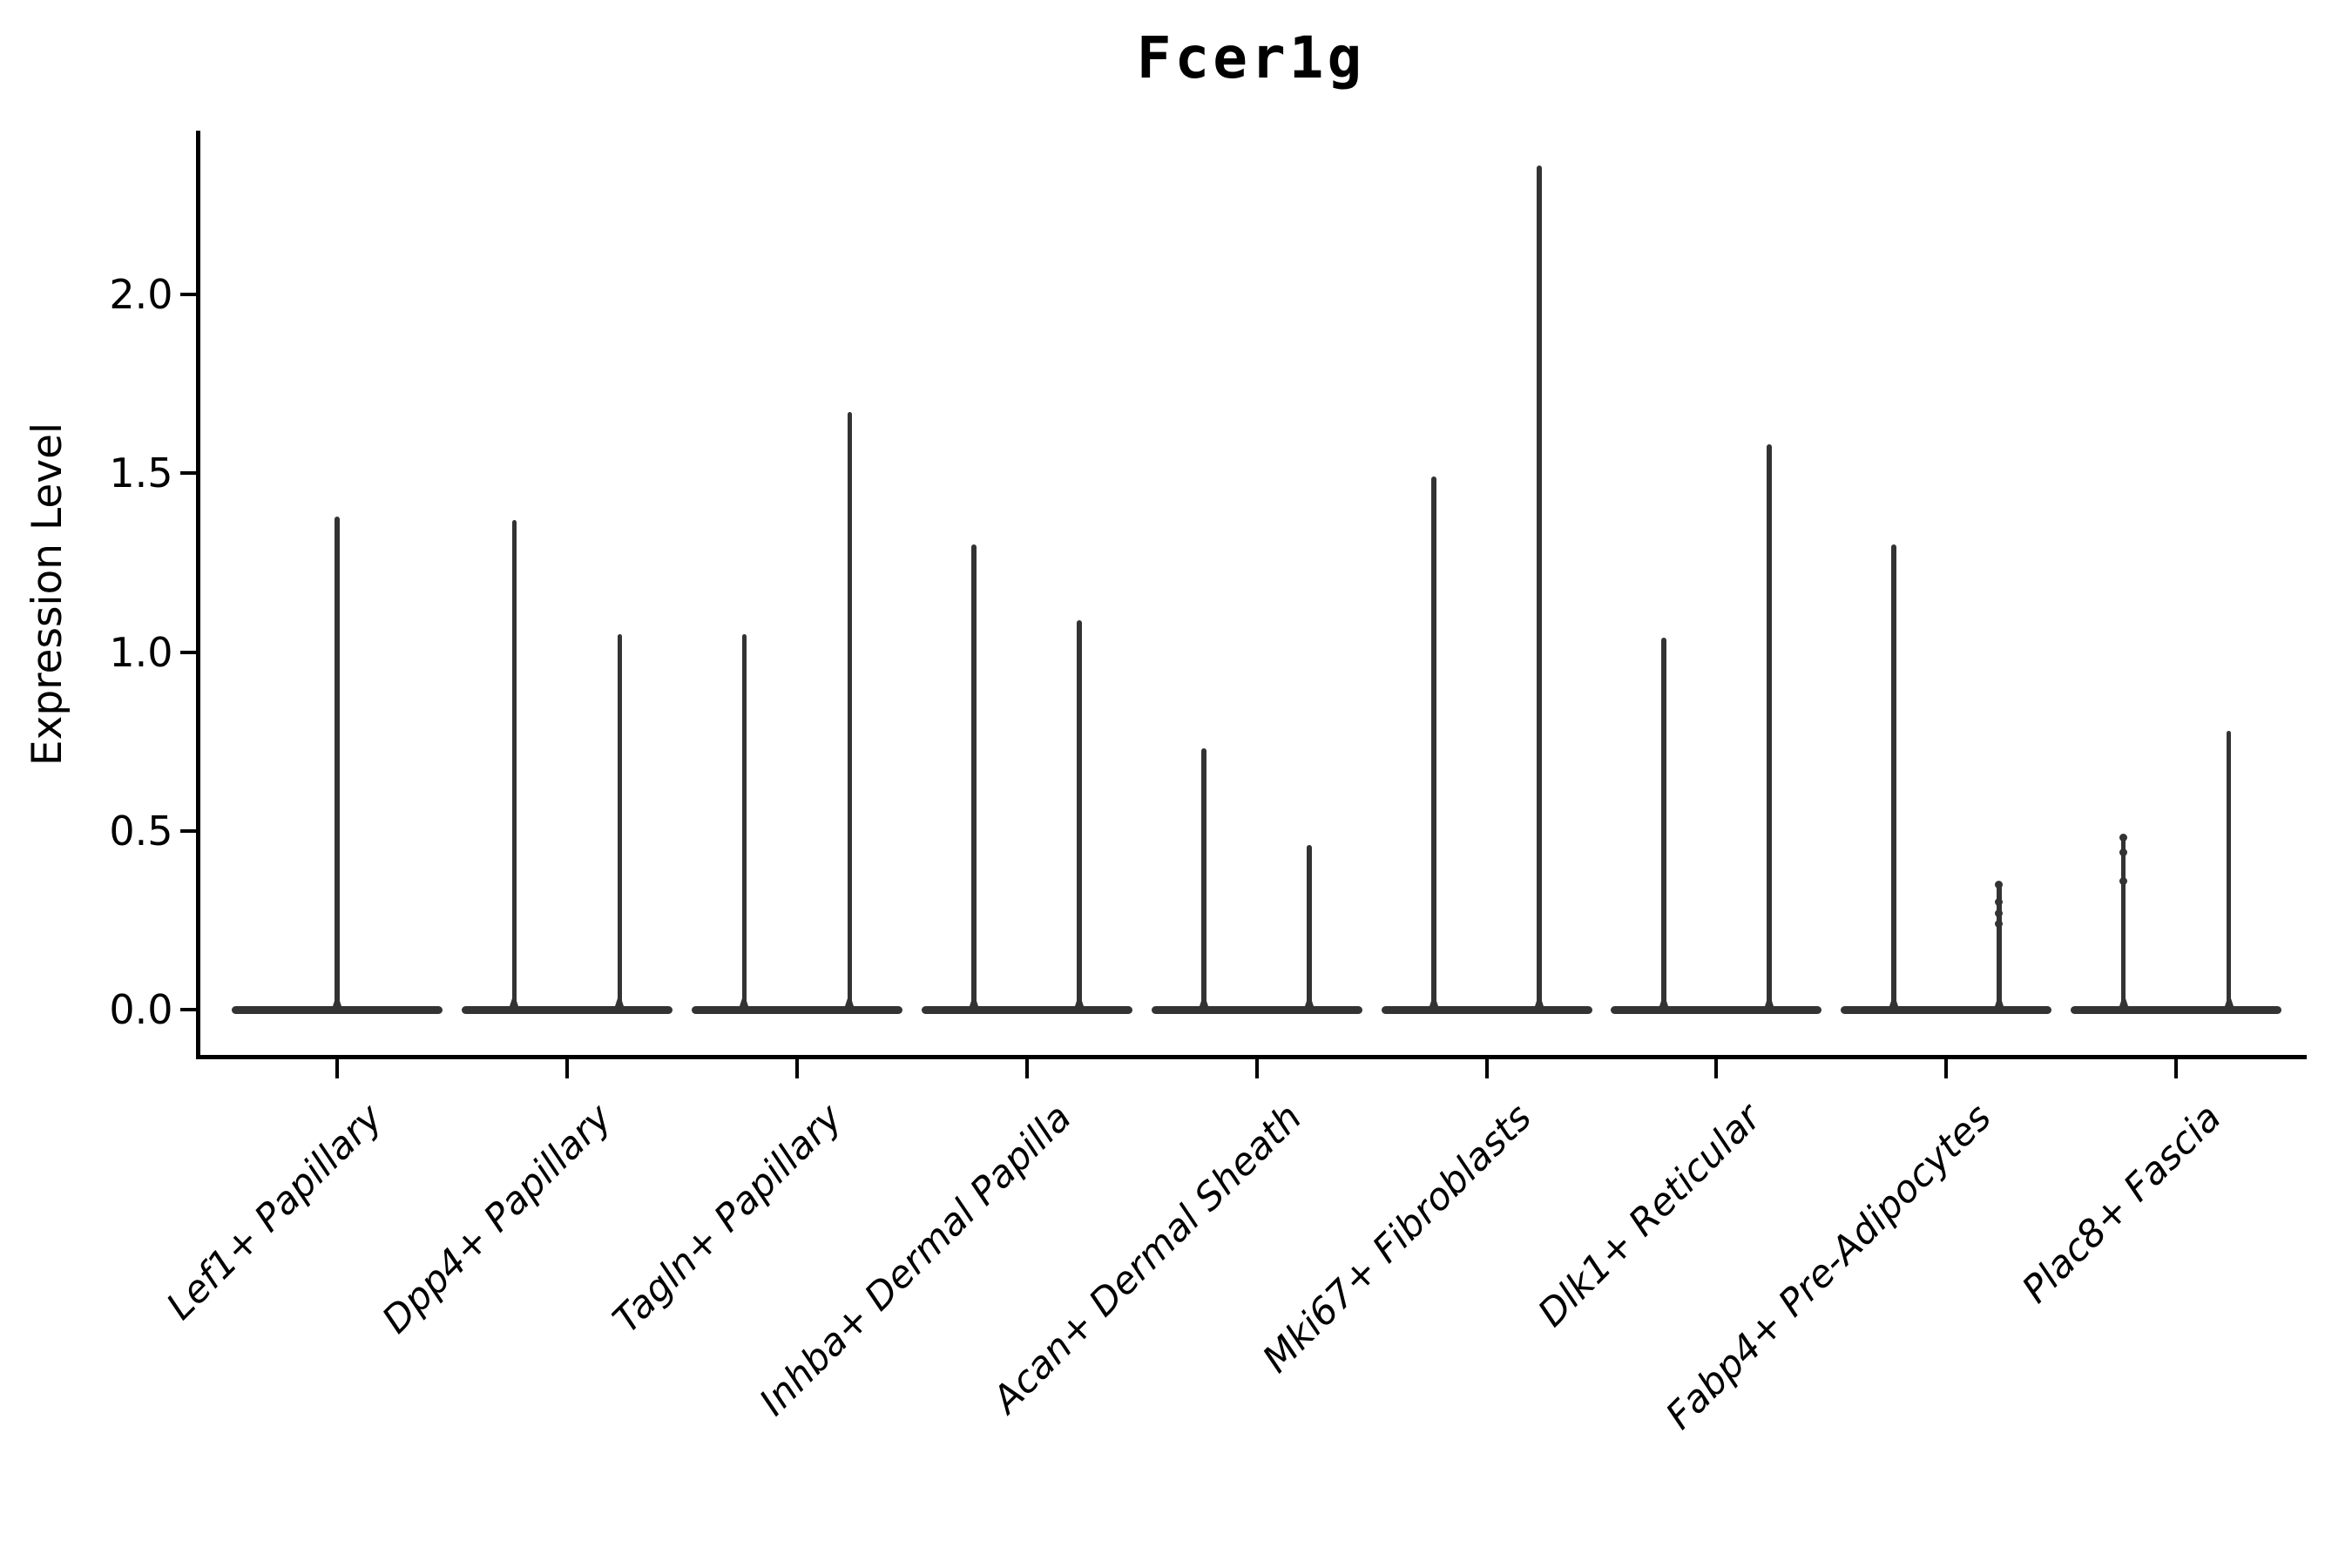  I want to click on y-axis-label: Expression Level, so click(48, 594).